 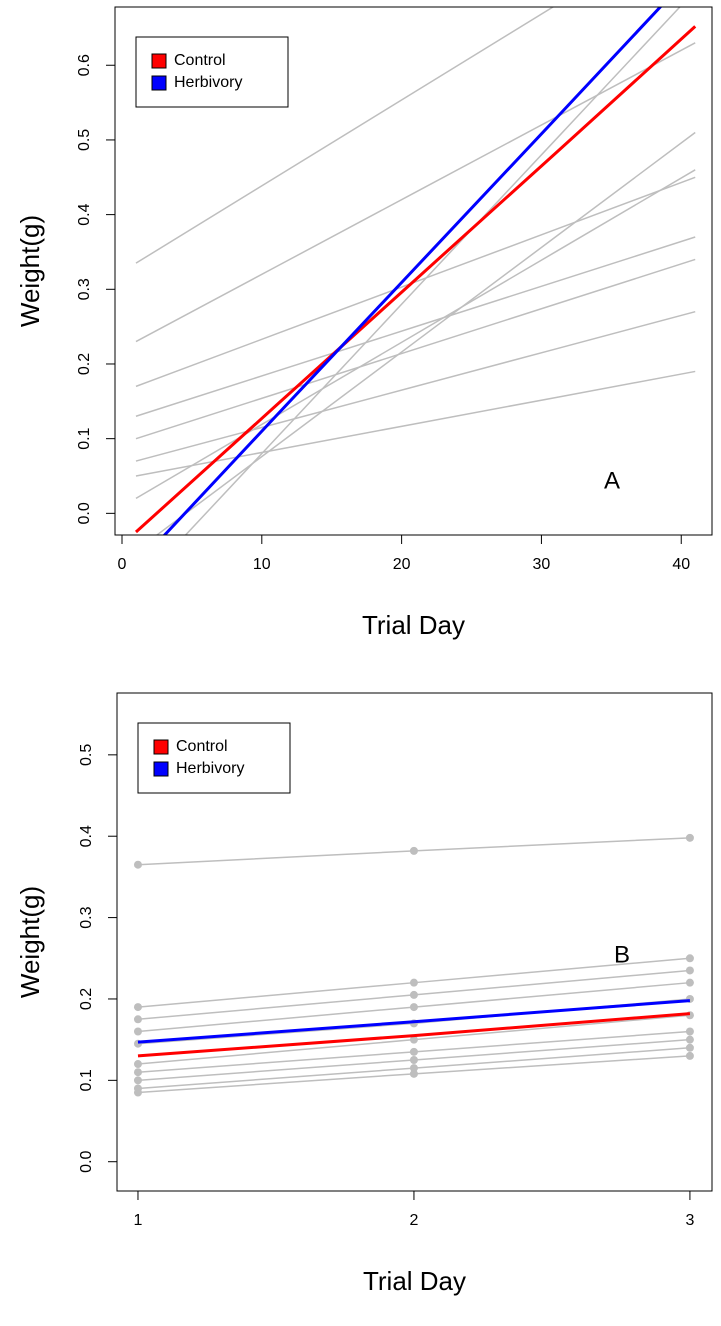 I want to click on x-tick-label: 10, so click(x=262, y=564).